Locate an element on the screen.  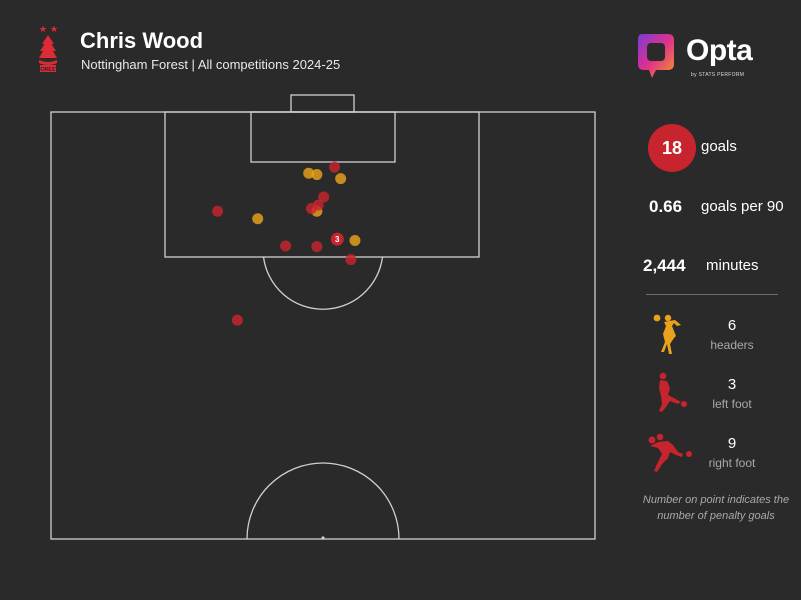
left-foot-icon is located at coordinates (673, 392).